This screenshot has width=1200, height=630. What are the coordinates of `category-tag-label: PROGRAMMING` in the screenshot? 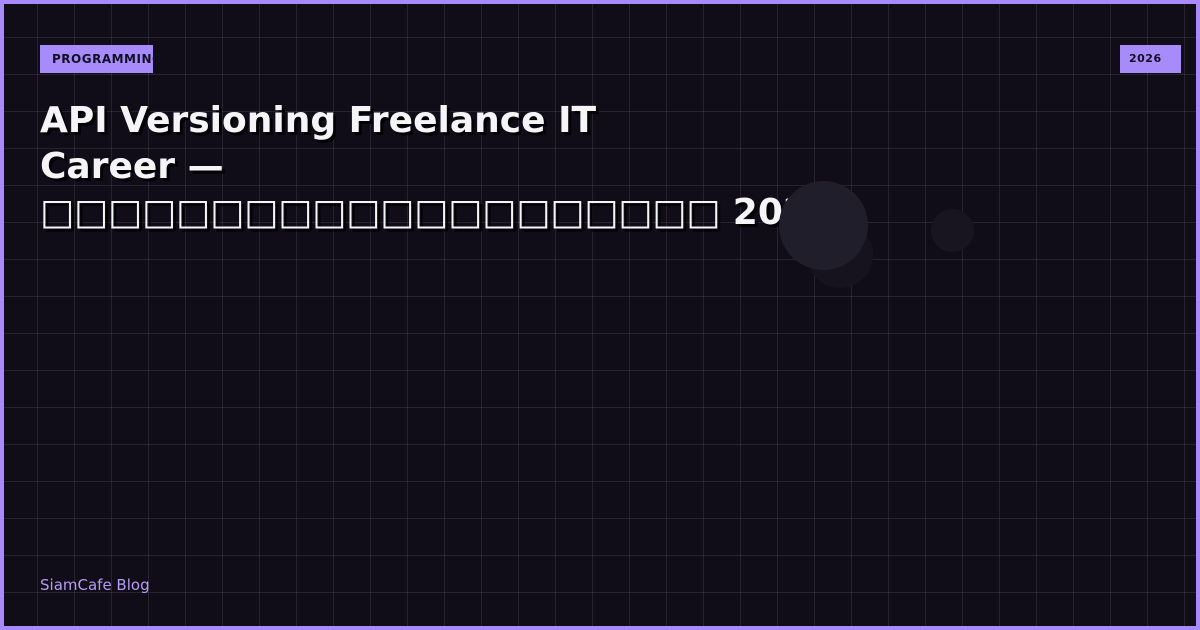 It's located at (107, 59).